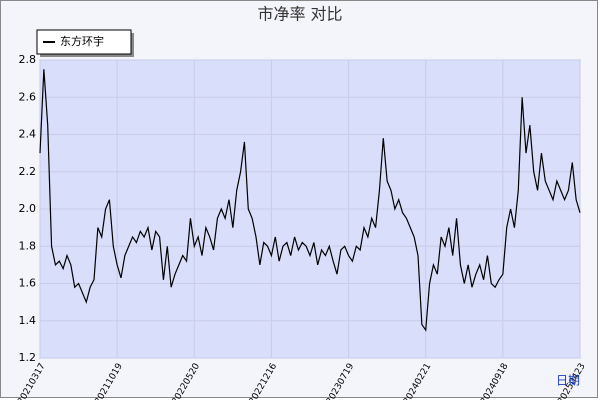  What do you see at coordinates (28, 245) in the screenshot?
I see `y-tick-label: 1.8` at bounding box center [28, 245].